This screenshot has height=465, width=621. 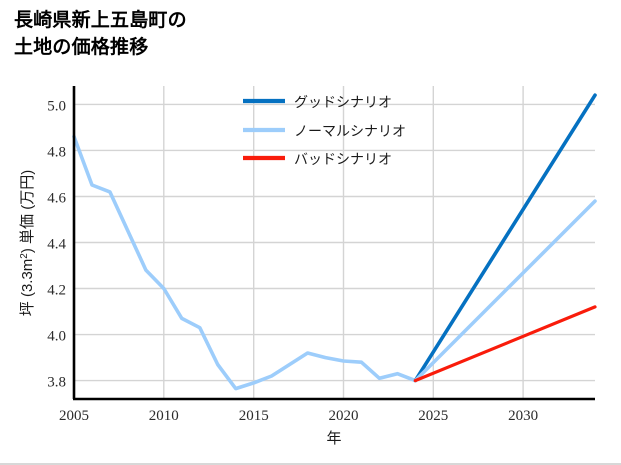 What do you see at coordinates (298, 416) in the screenshot?
I see `x-axis-tick-labels: 2005 2010 2015 2020 2025 2030` at bounding box center [298, 416].